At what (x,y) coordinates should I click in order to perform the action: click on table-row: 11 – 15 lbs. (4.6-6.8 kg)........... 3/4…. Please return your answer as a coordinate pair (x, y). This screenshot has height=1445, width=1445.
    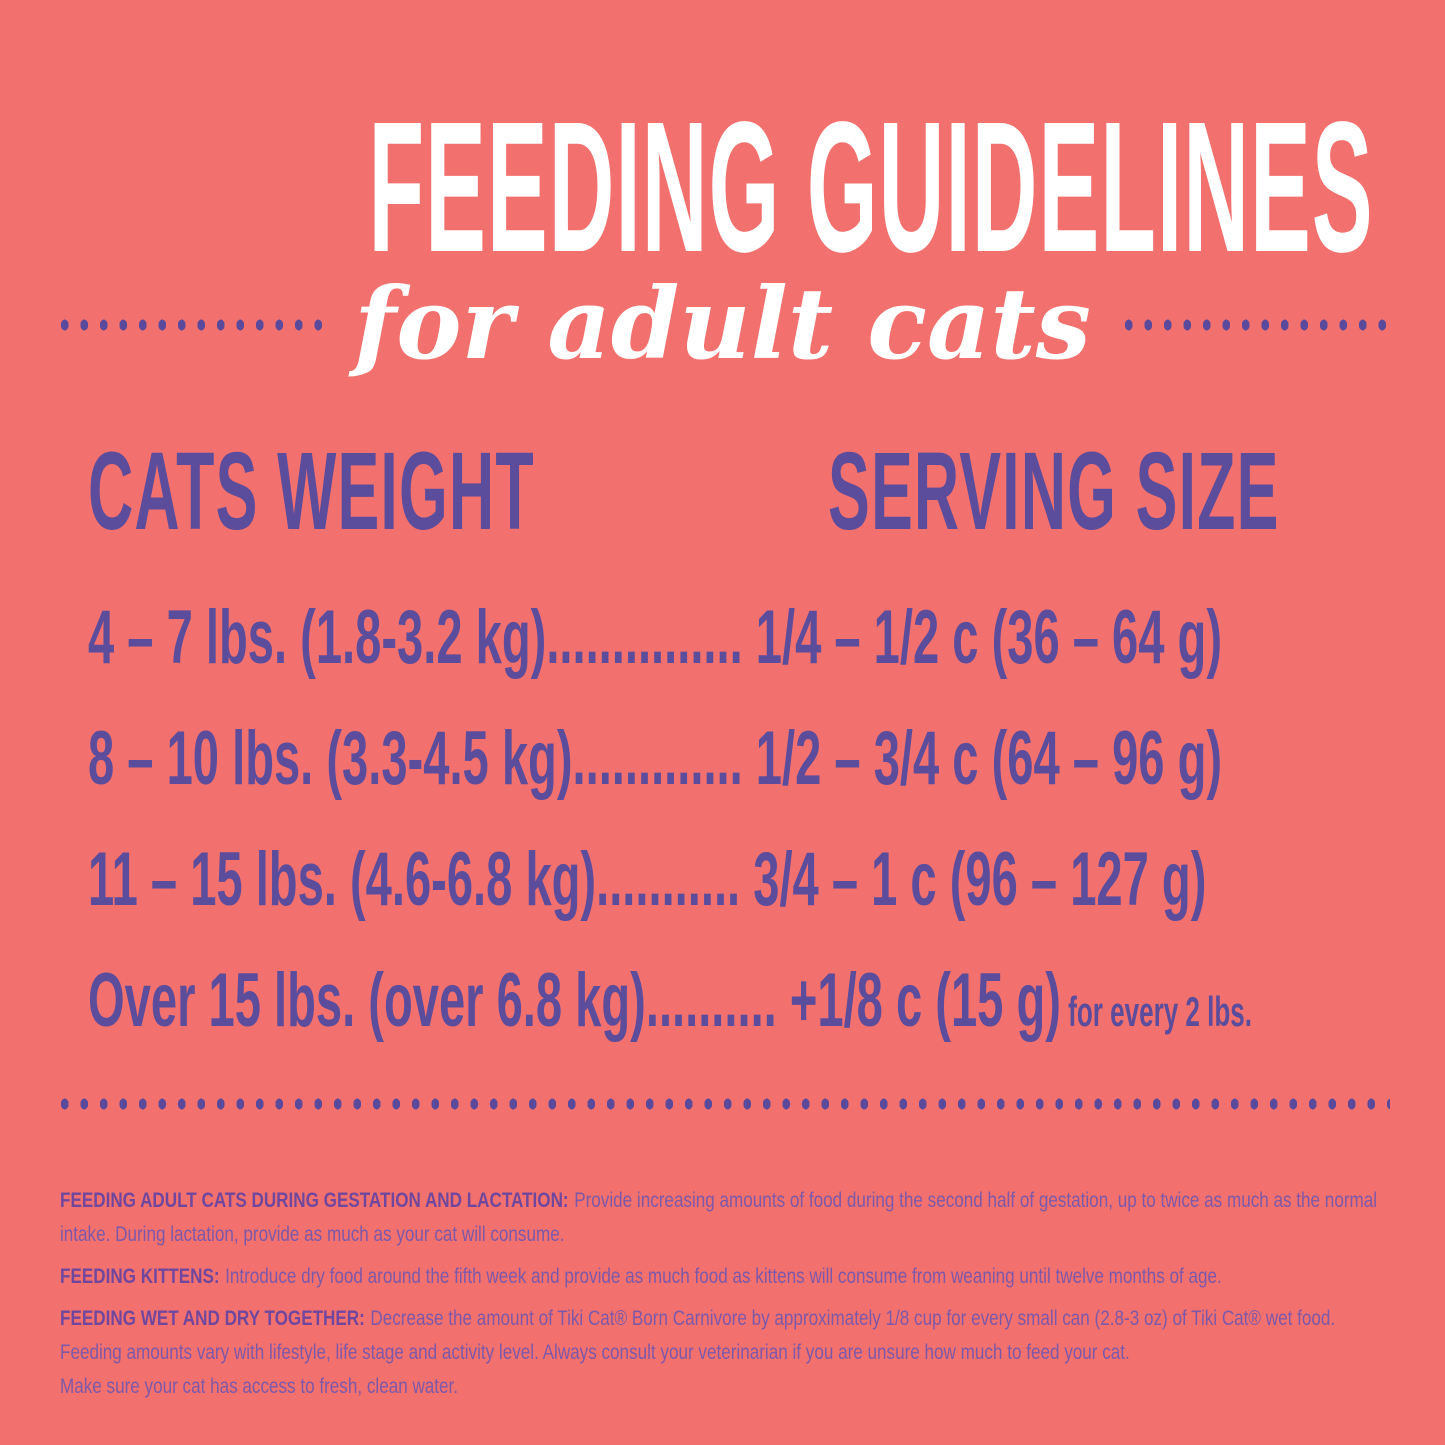
    Looking at the image, I should click on (766, 879).